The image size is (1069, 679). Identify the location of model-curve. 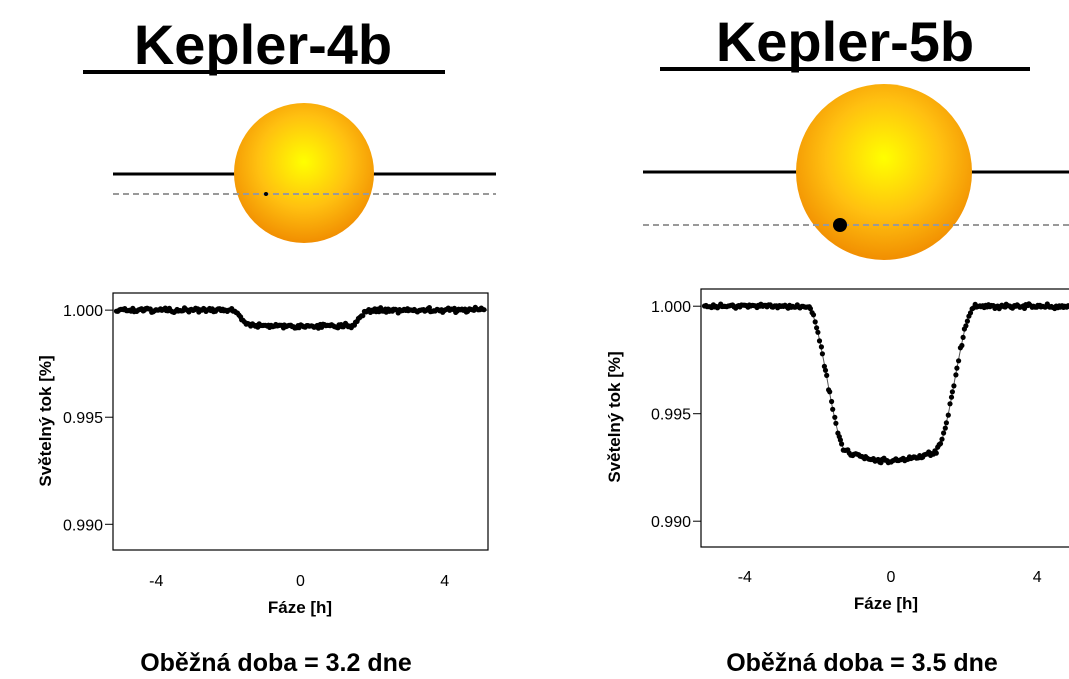
(885, 383).